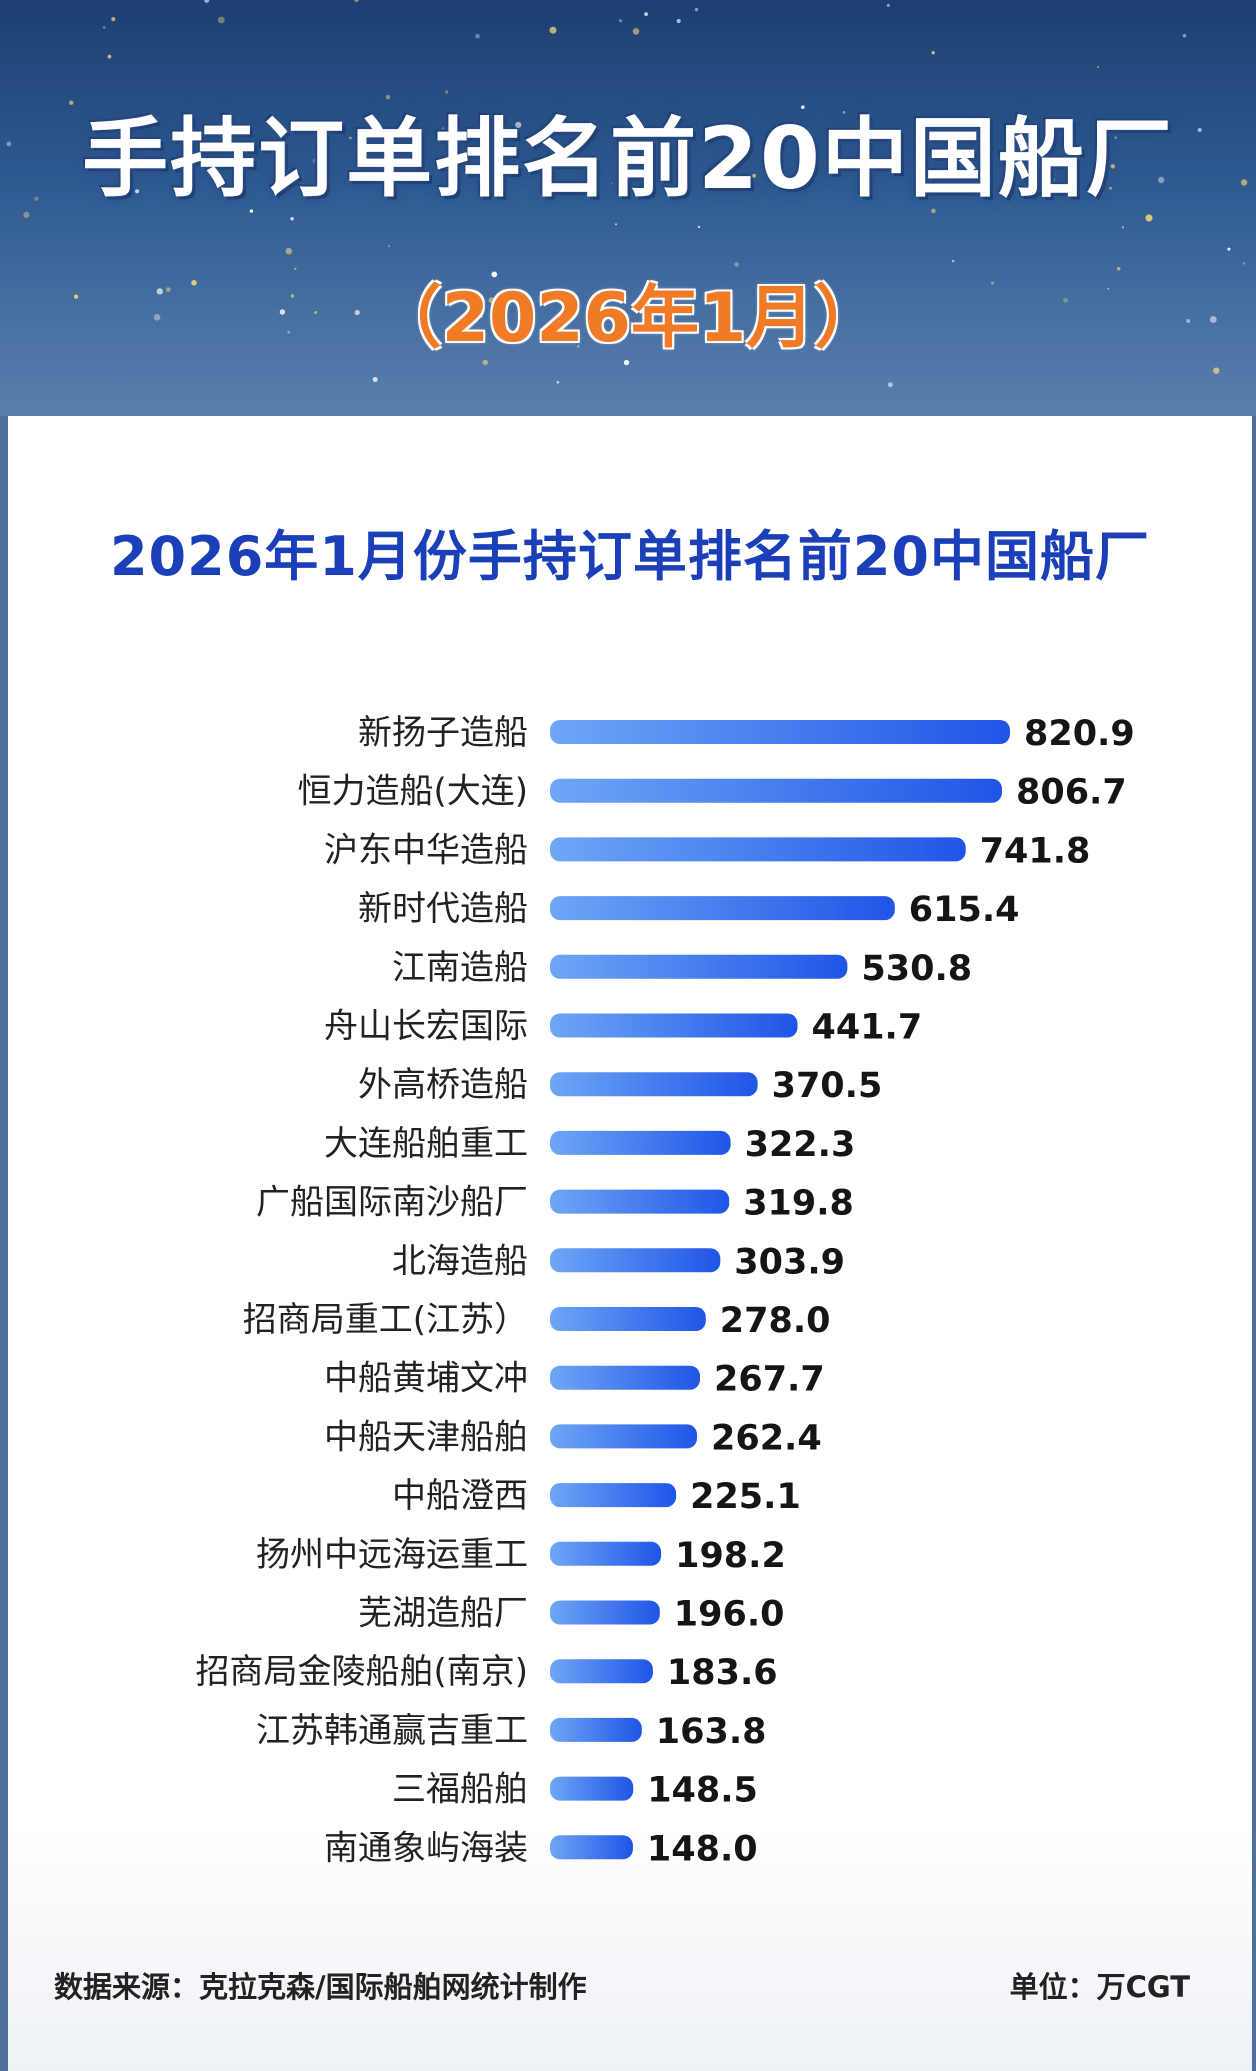 This screenshot has height=2071, width=1256. I want to click on value-label: 198.2, so click(730, 1556).